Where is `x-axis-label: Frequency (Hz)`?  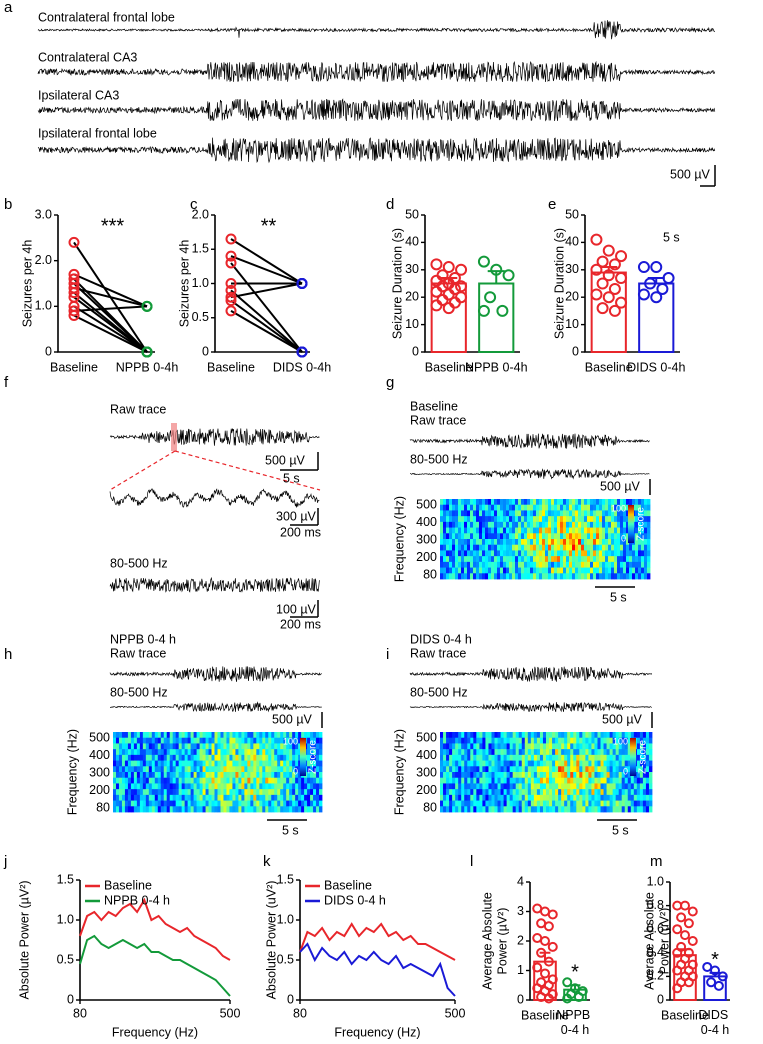 x-axis-label: Frequency (Hz) is located at coordinates (377, 1032).